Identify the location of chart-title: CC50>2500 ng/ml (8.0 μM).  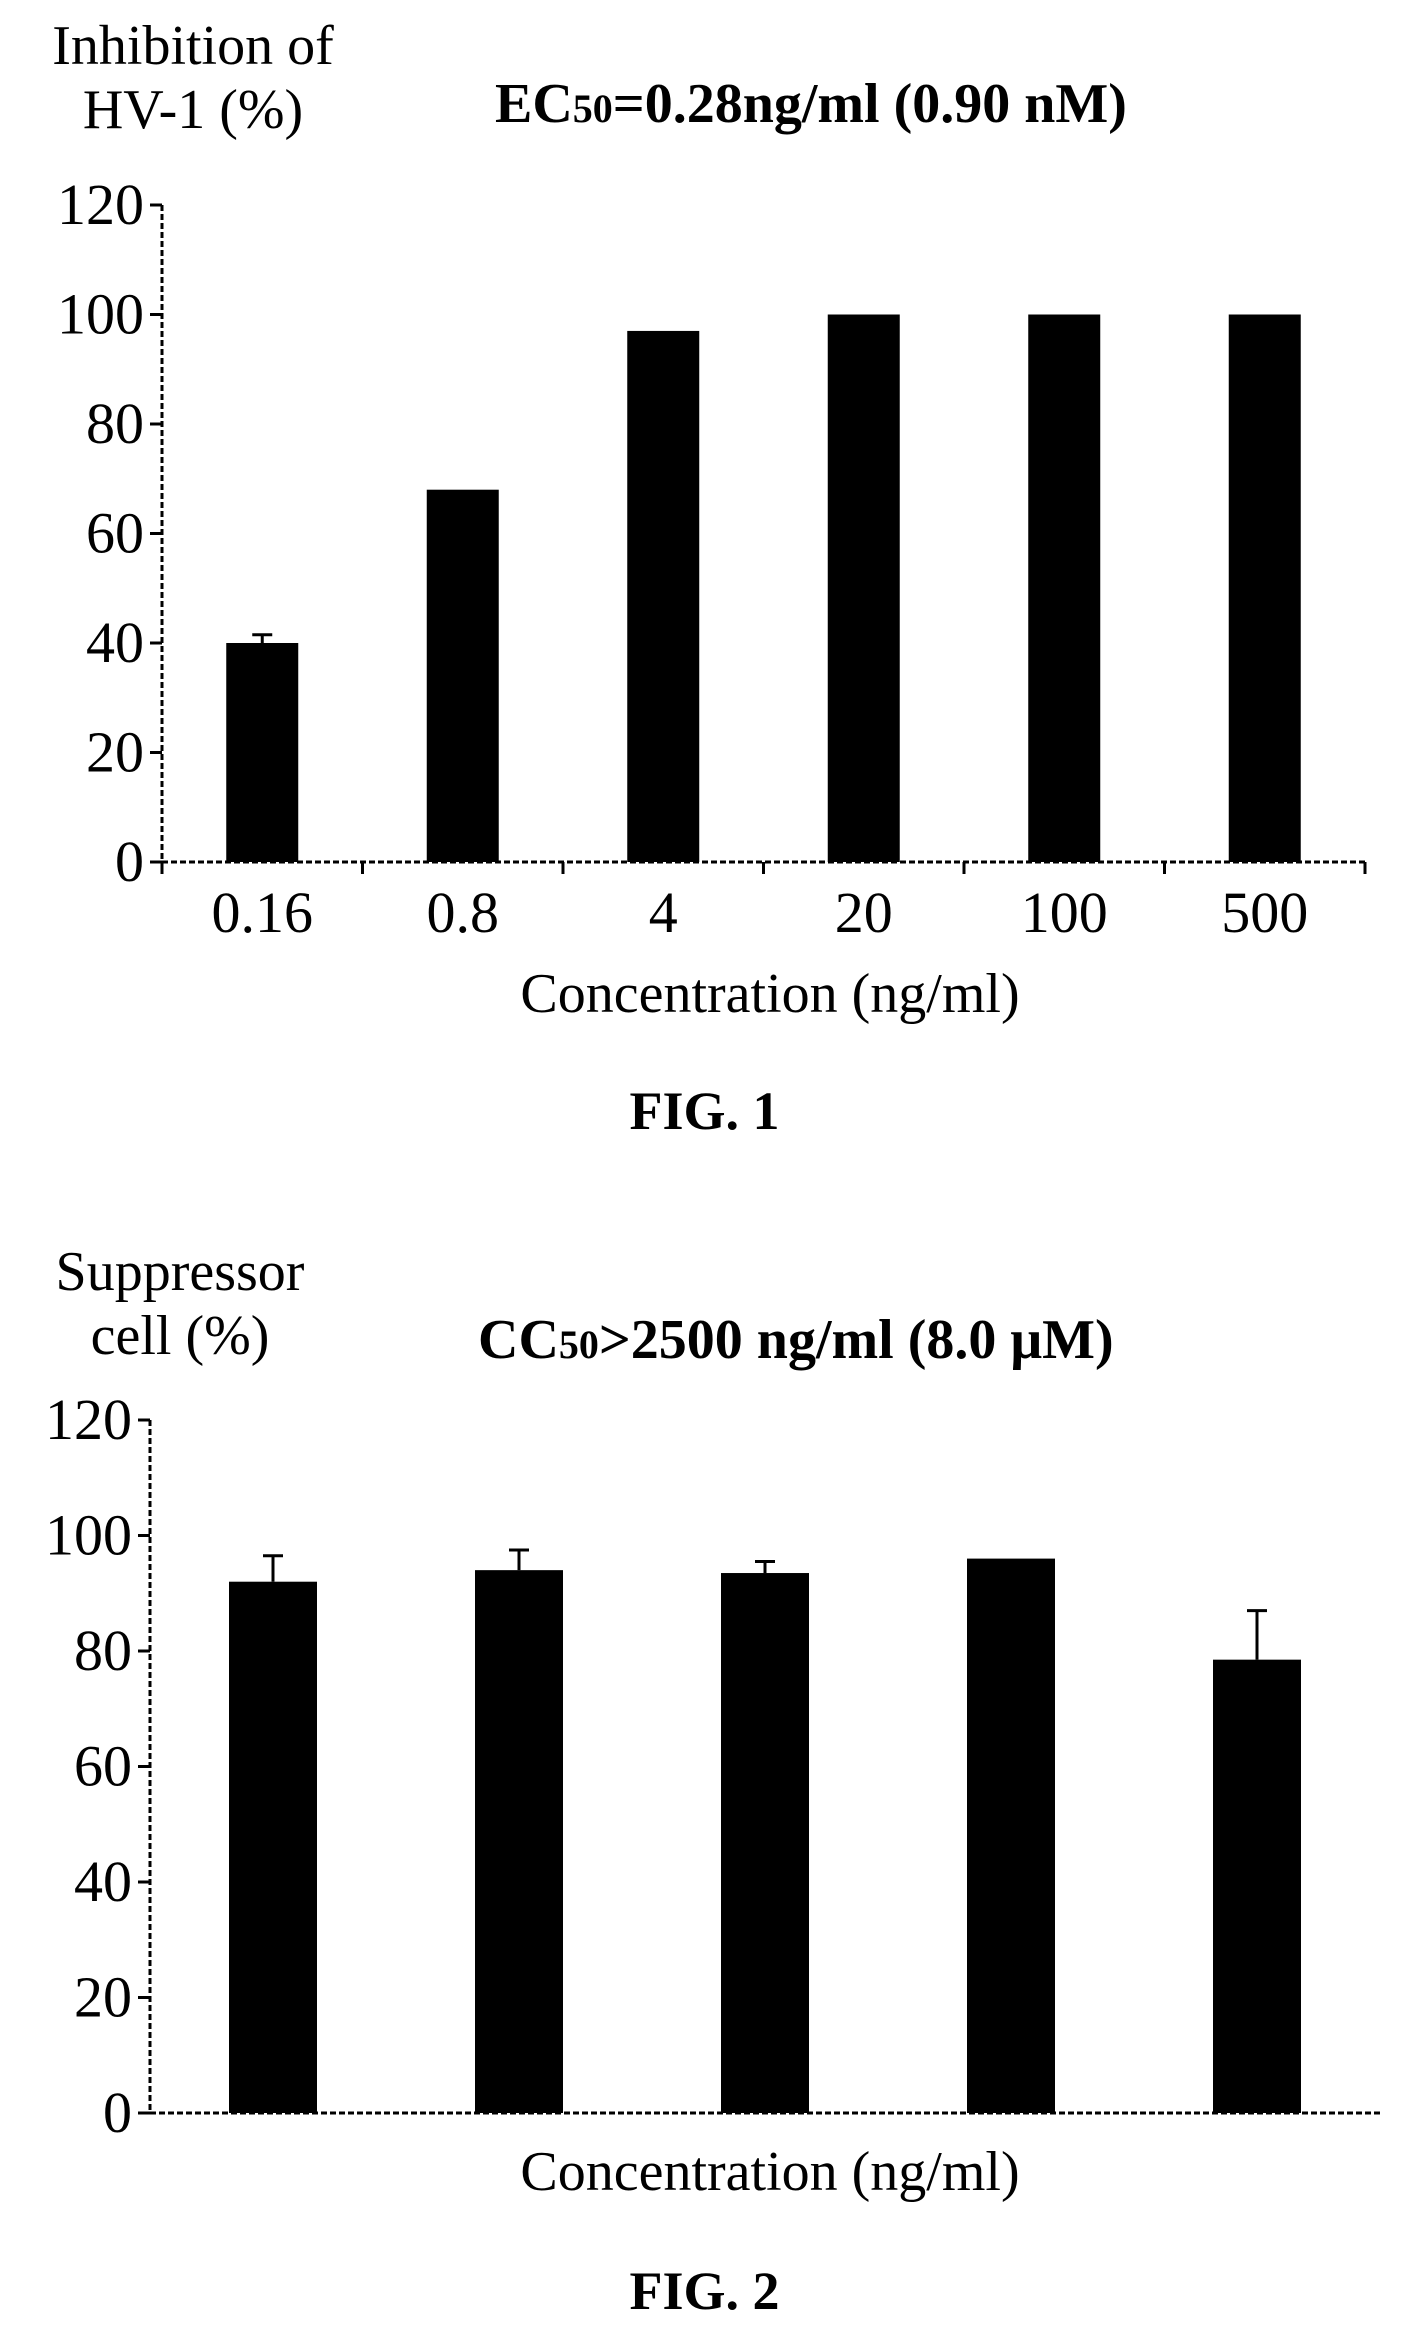
(796, 1340).